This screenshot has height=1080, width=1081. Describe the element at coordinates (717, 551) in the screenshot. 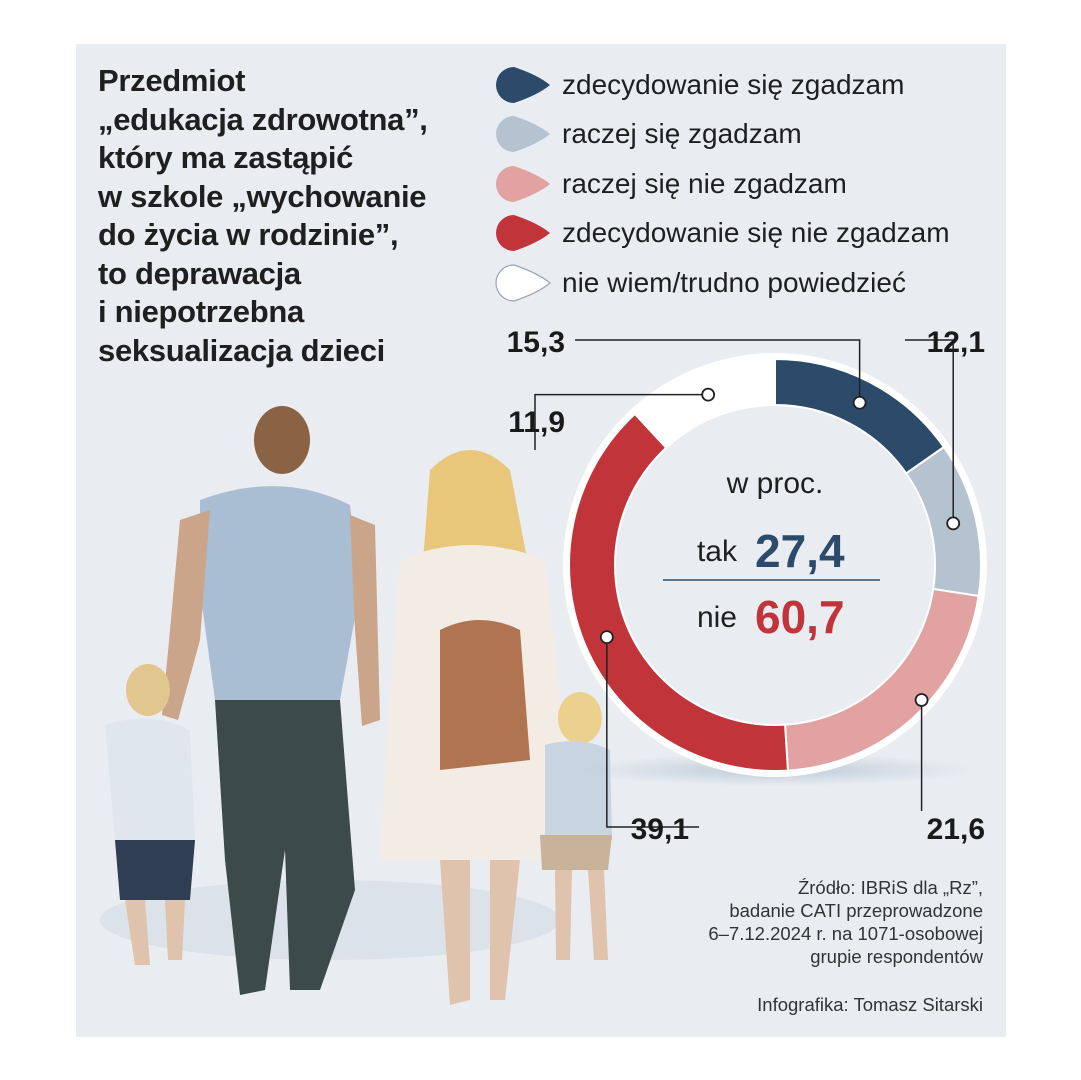

I see `summary-label: tak` at that location.